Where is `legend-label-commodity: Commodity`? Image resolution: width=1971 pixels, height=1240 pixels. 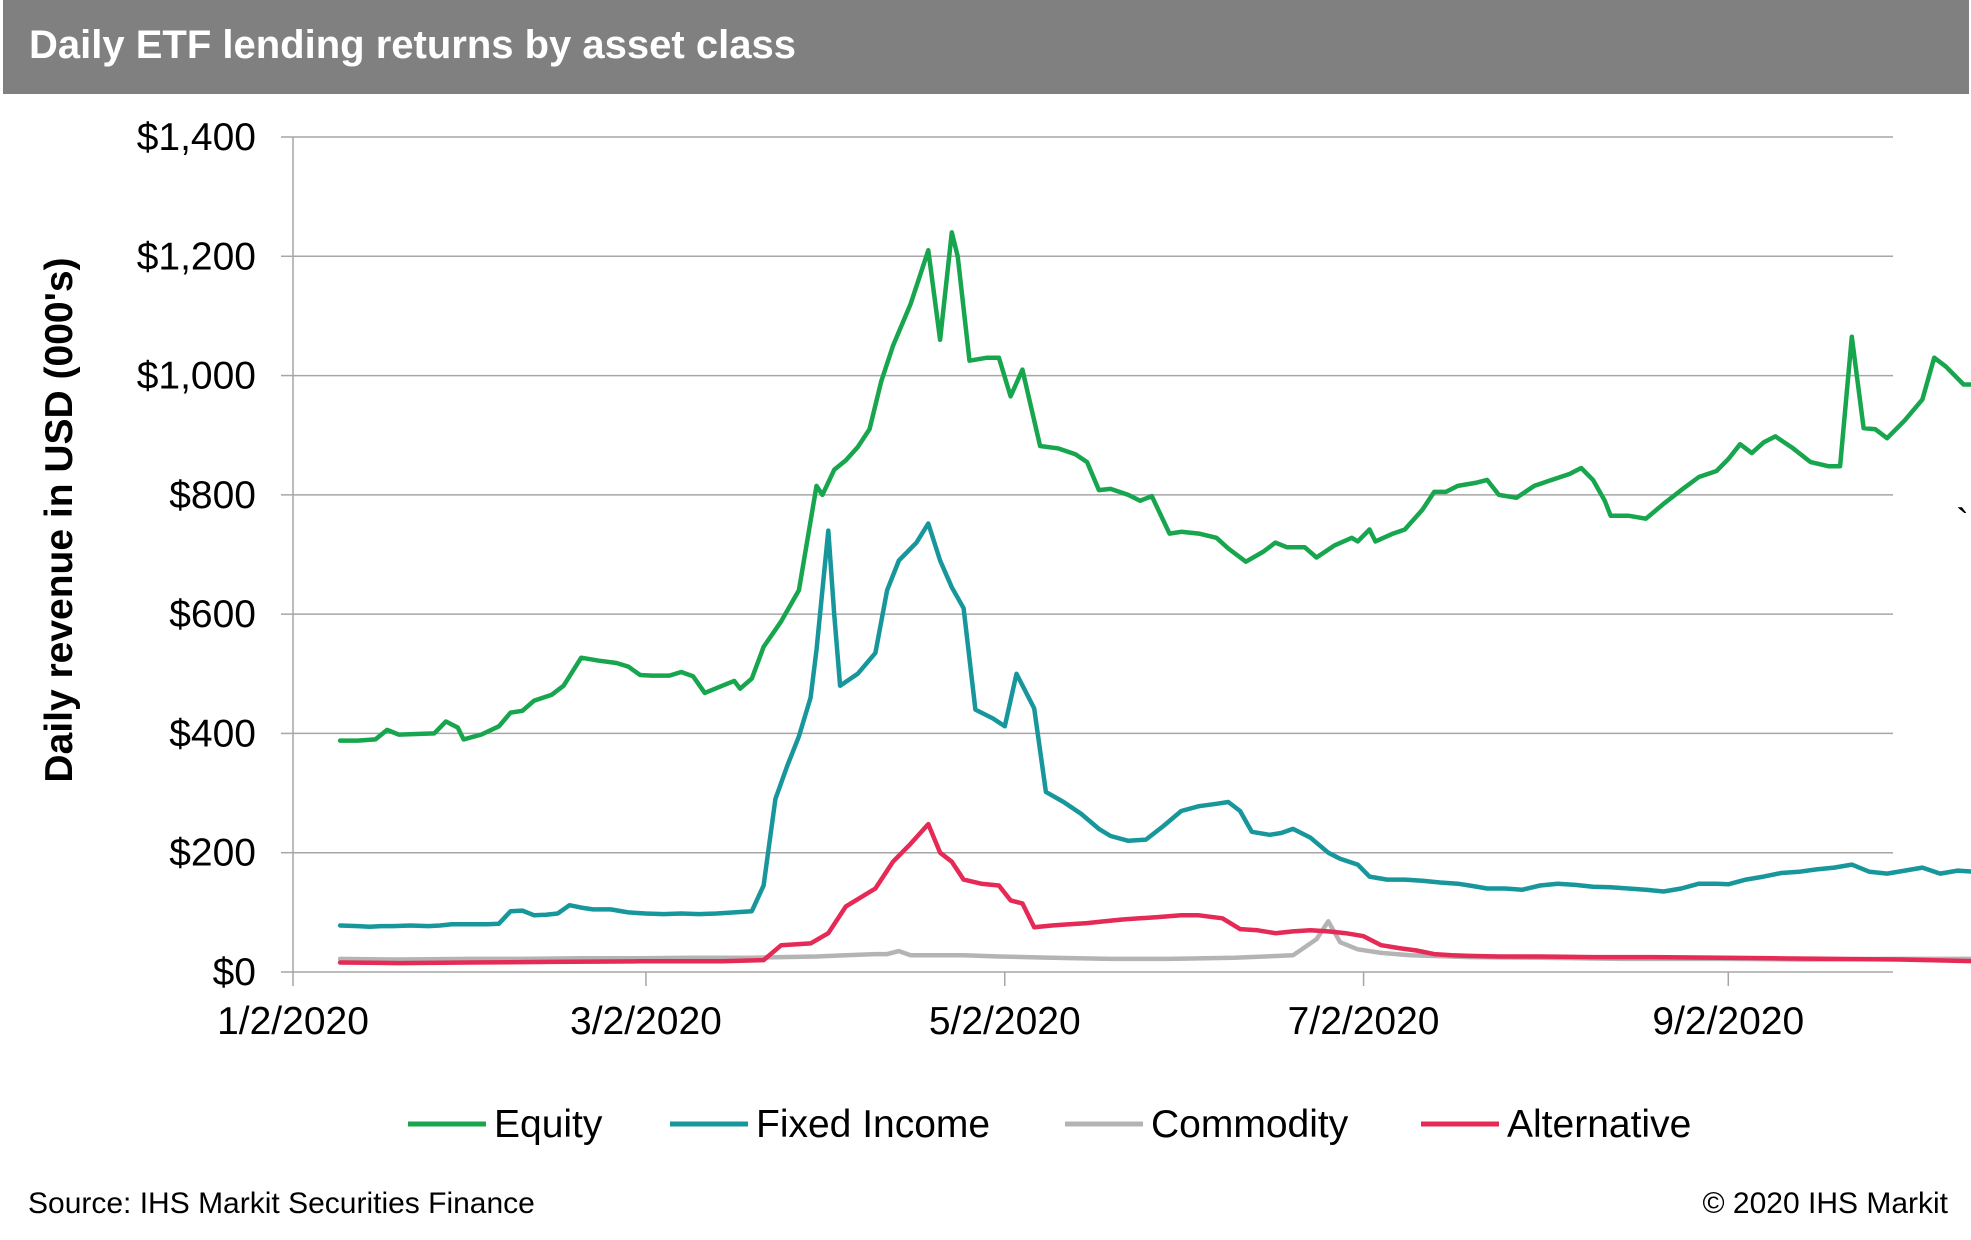
legend-label-commodity: Commodity is located at coordinates (1250, 1124).